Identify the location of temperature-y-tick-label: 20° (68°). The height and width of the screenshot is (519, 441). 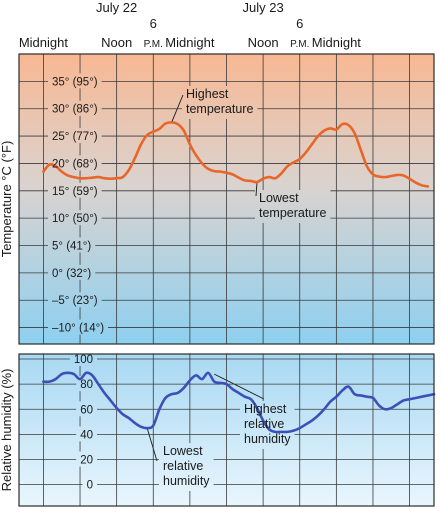
(75, 164).